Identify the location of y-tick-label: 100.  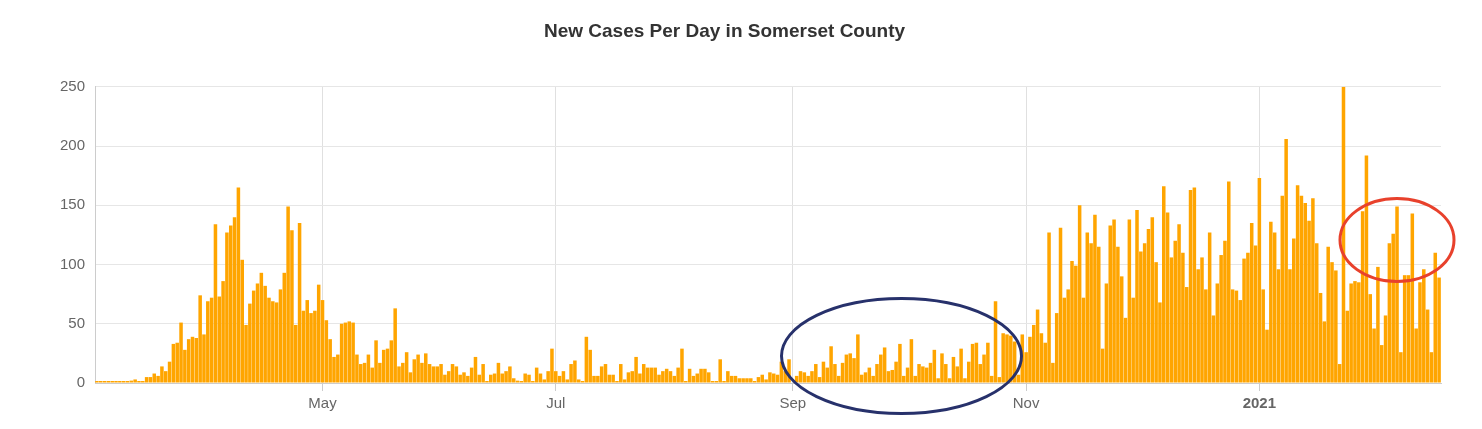
(72, 263).